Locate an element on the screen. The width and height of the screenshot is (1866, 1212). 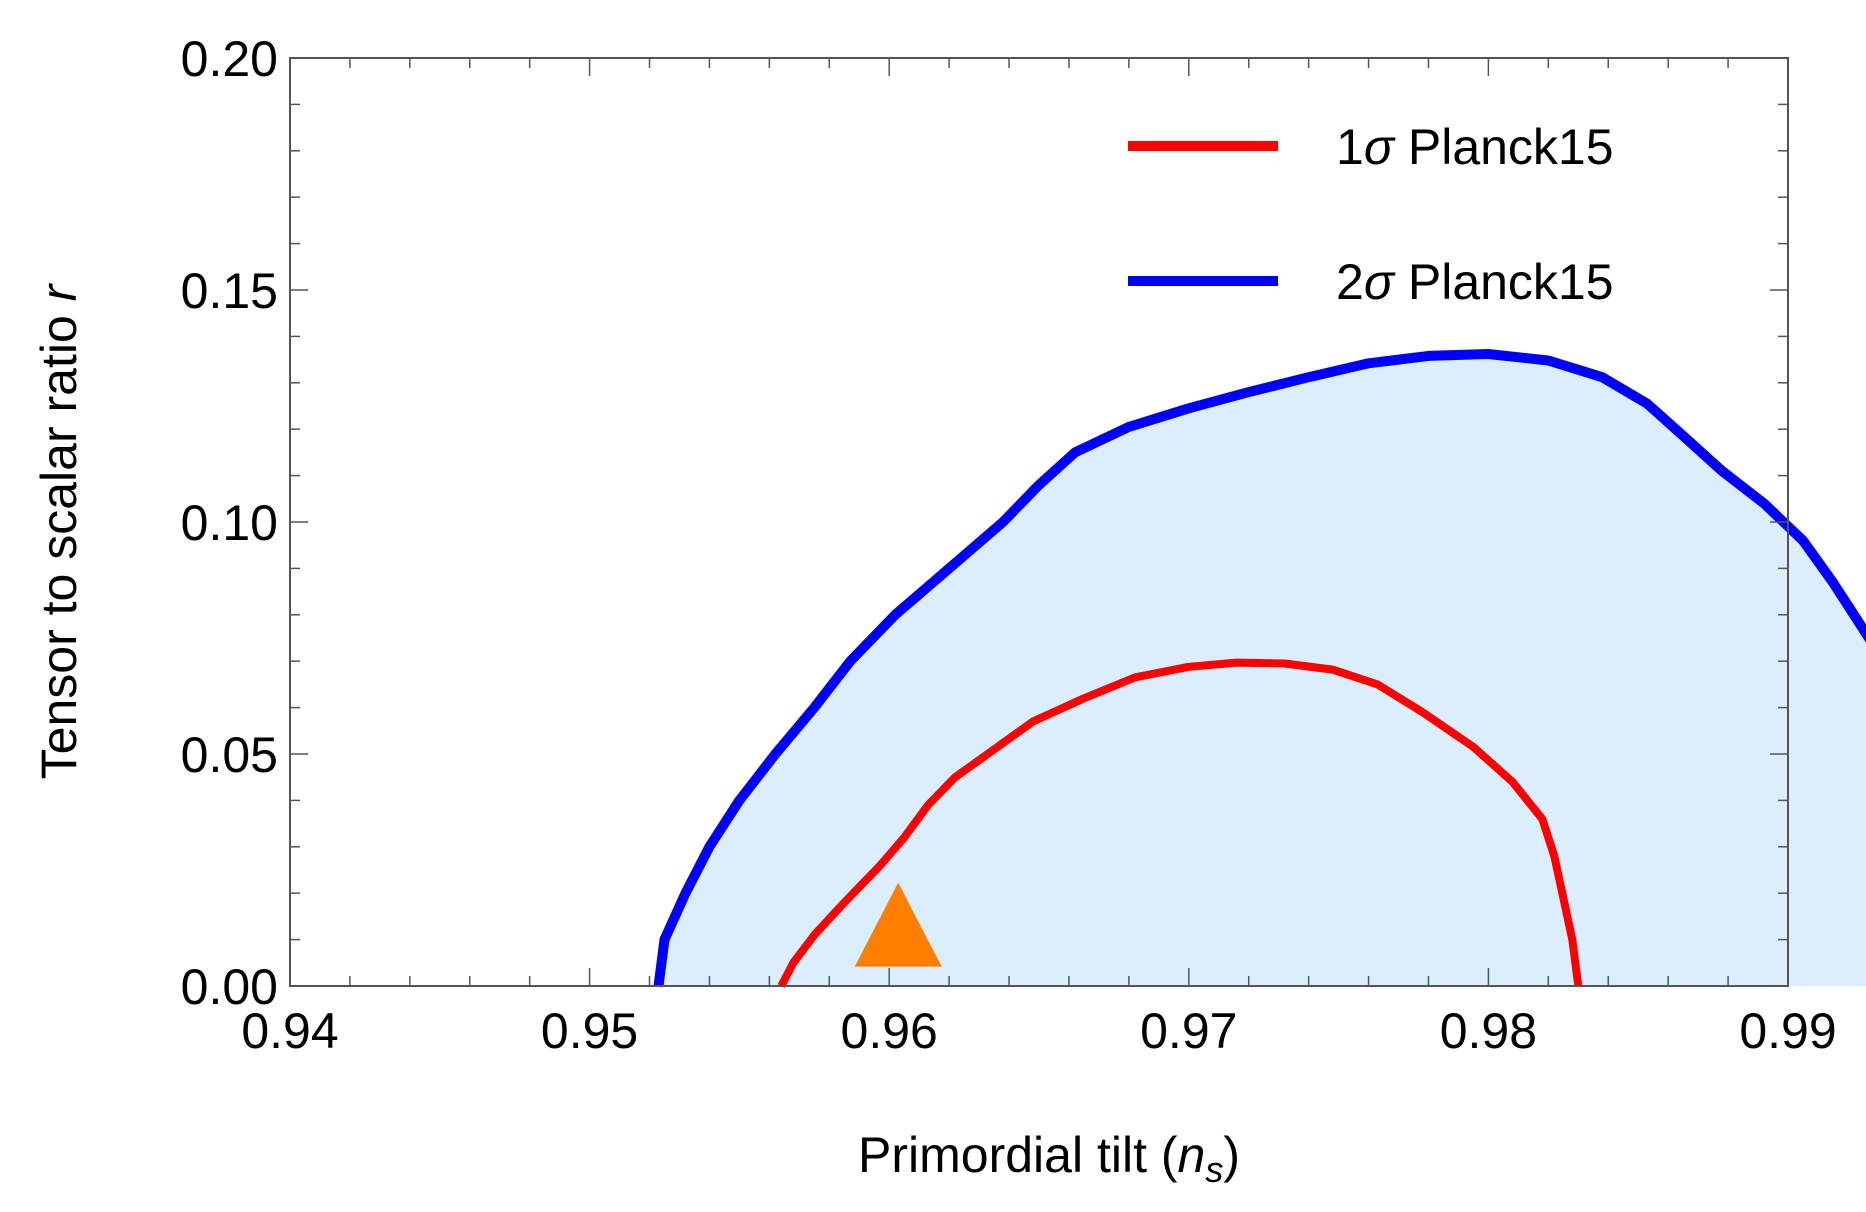
x-axis-title: Primordial tilt (ns) is located at coordinates (1049, 1158).